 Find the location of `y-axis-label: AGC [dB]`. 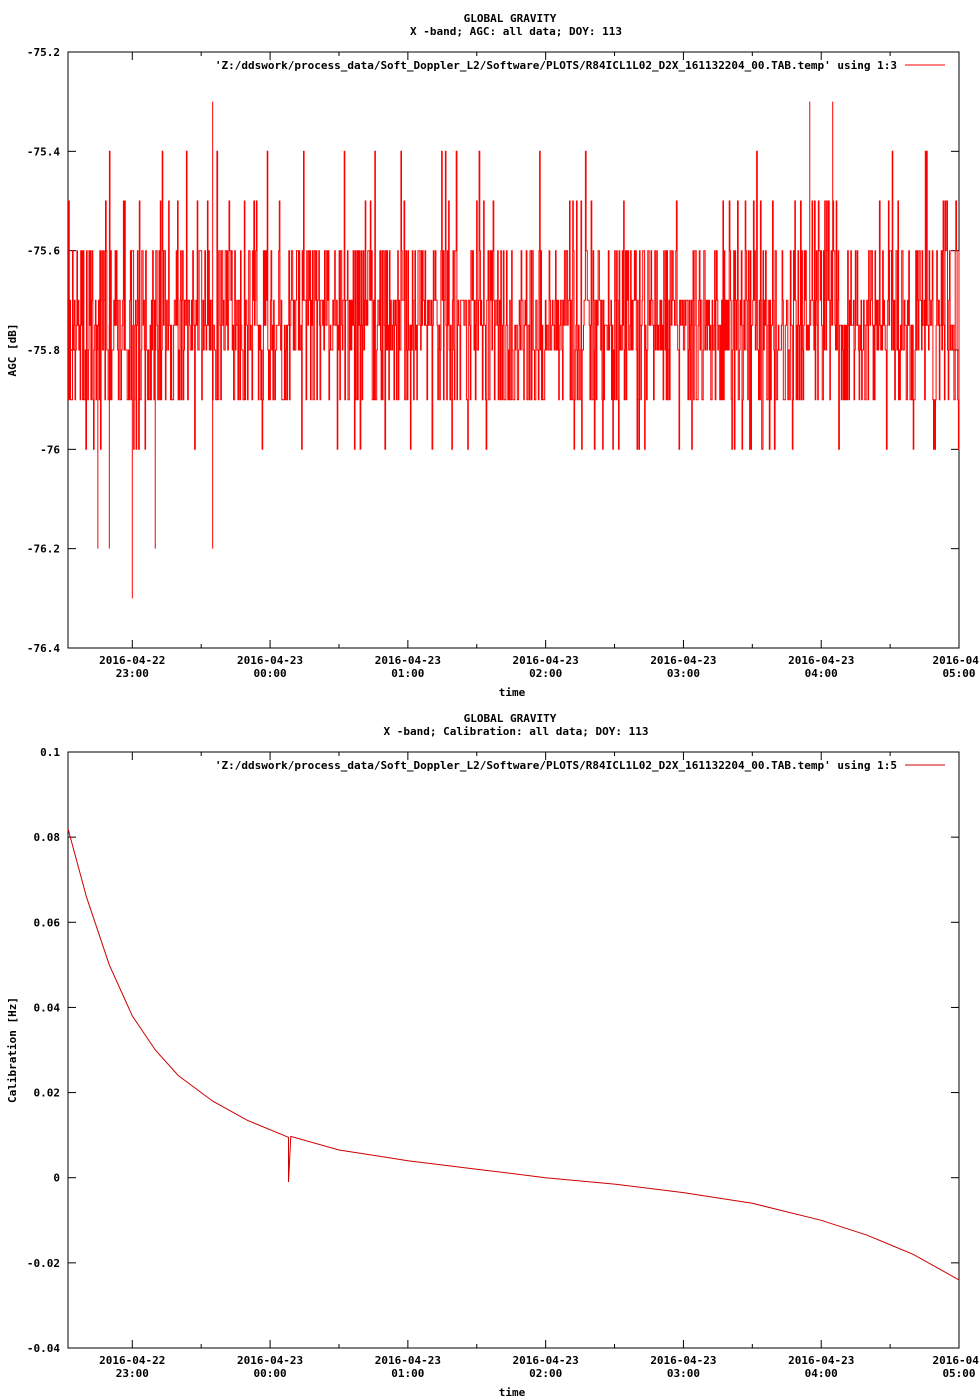

y-axis-label: AGC [dB] is located at coordinates (12, 350).